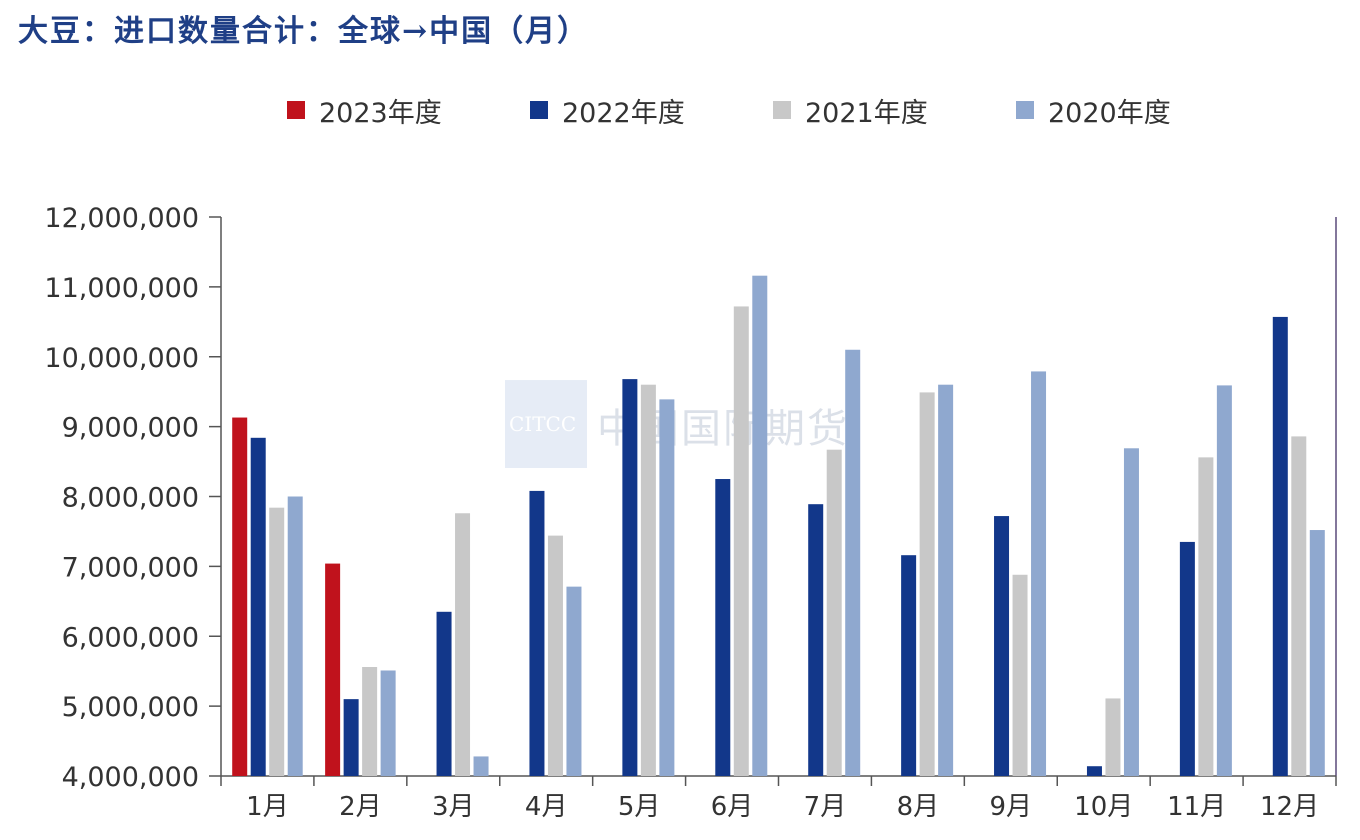 The width and height of the screenshot is (1360, 840). Describe the element at coordinates (623, 113) in the screenshot. I see `legend-label-2022: 2022年度` at that location.